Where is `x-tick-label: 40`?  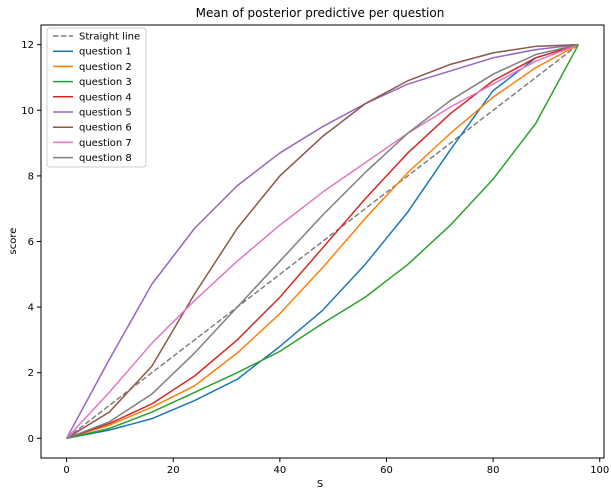 x-tick-label: 40 is located at coordinates (279, 470).